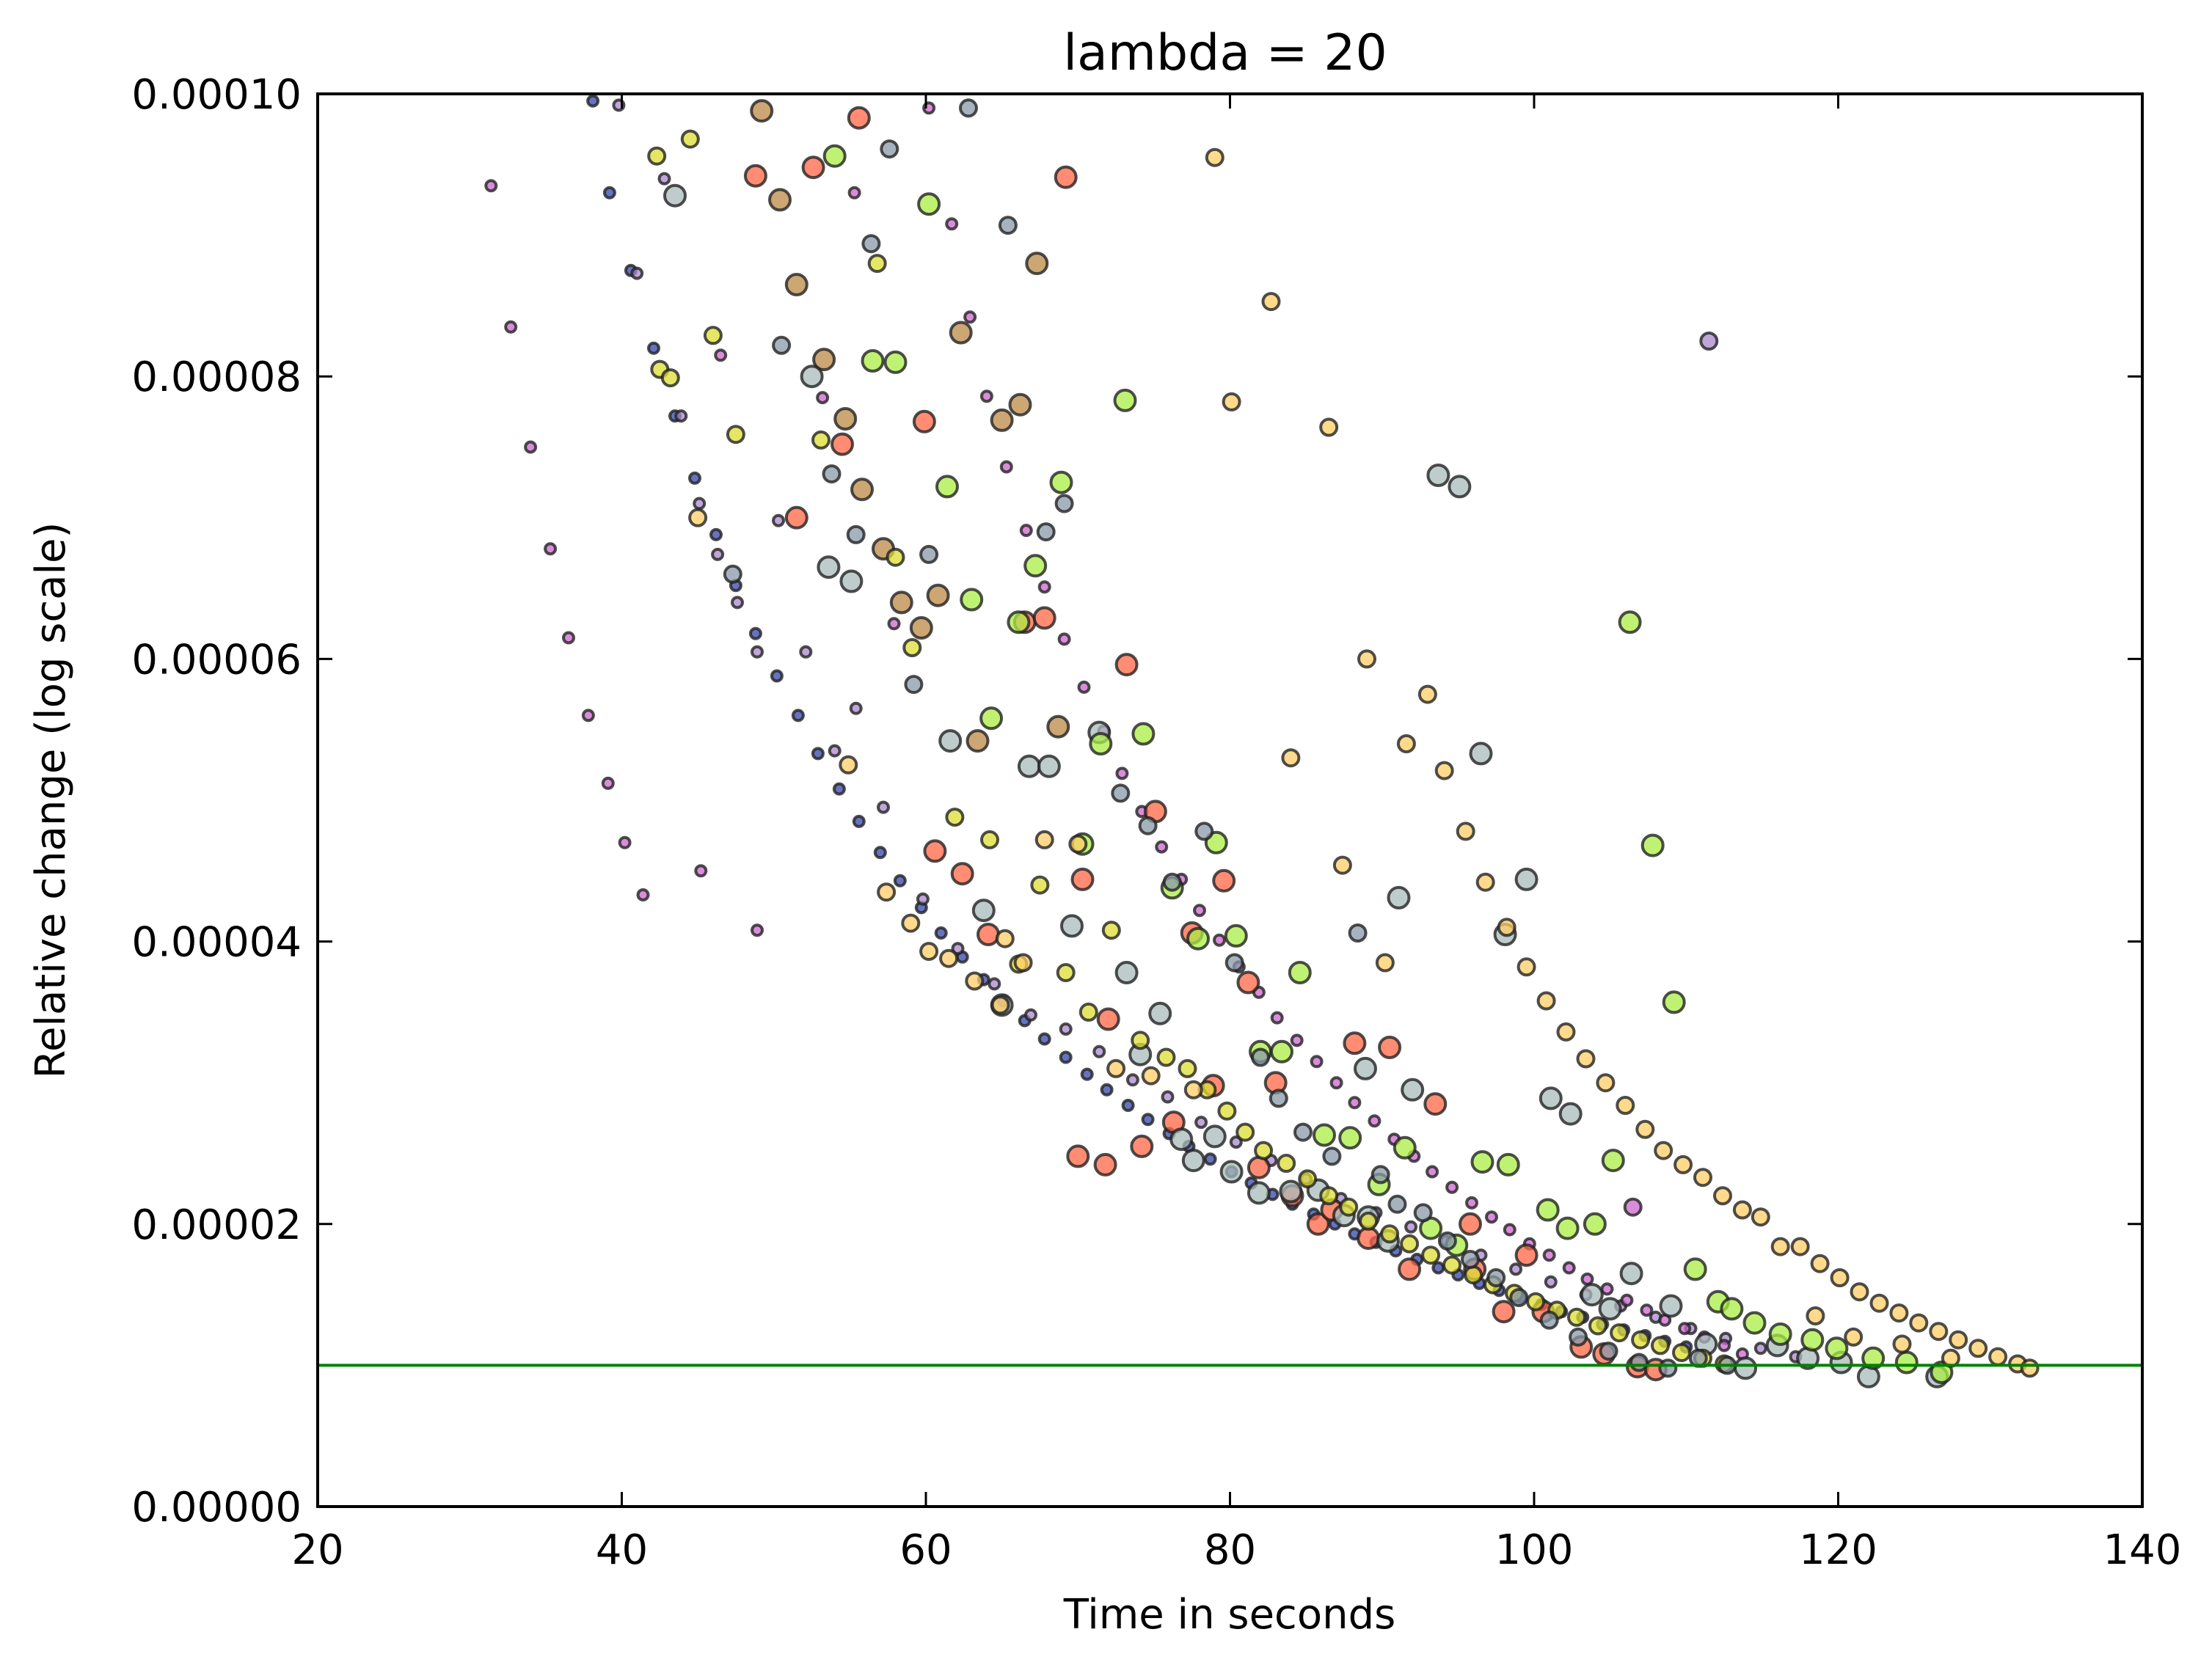  What do you see at coordinates (925, 1550) in the screenshot?
I see `x-tick-label: 60` at bounding box center [925, 1550].